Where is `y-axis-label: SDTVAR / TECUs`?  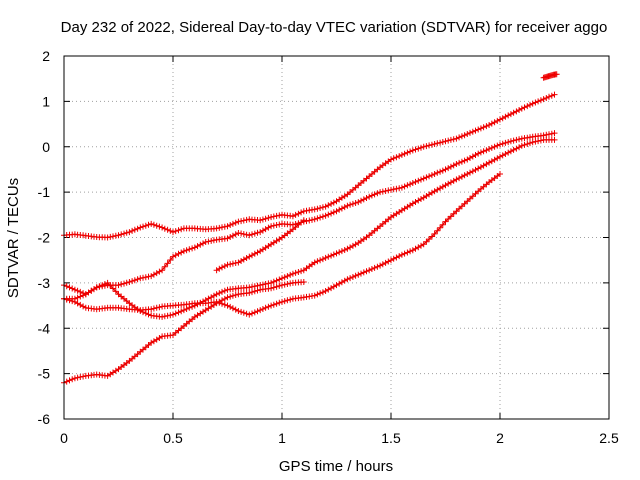 y-axis-label: SDTVAR / TECUs is located at coordinates (13, 238).